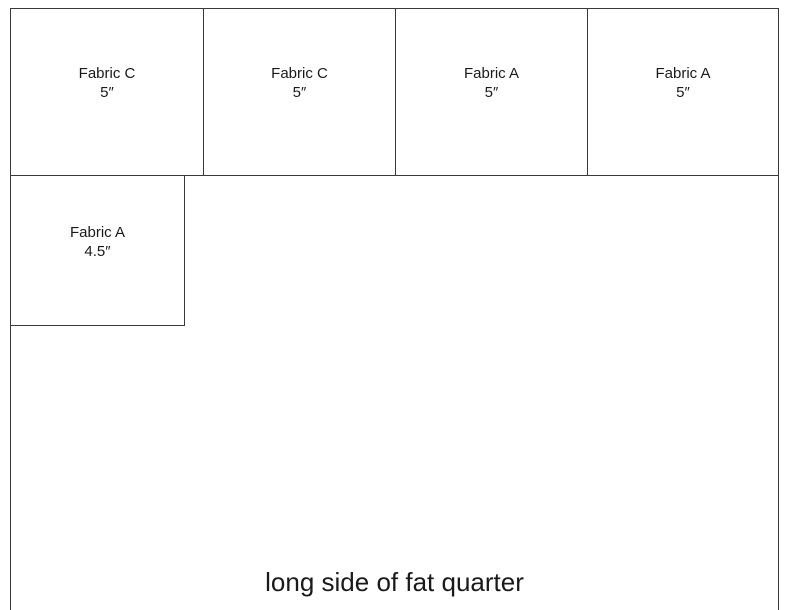  I want to click on cut-square-5: Fabric A 4.5″, so click(97, 250).